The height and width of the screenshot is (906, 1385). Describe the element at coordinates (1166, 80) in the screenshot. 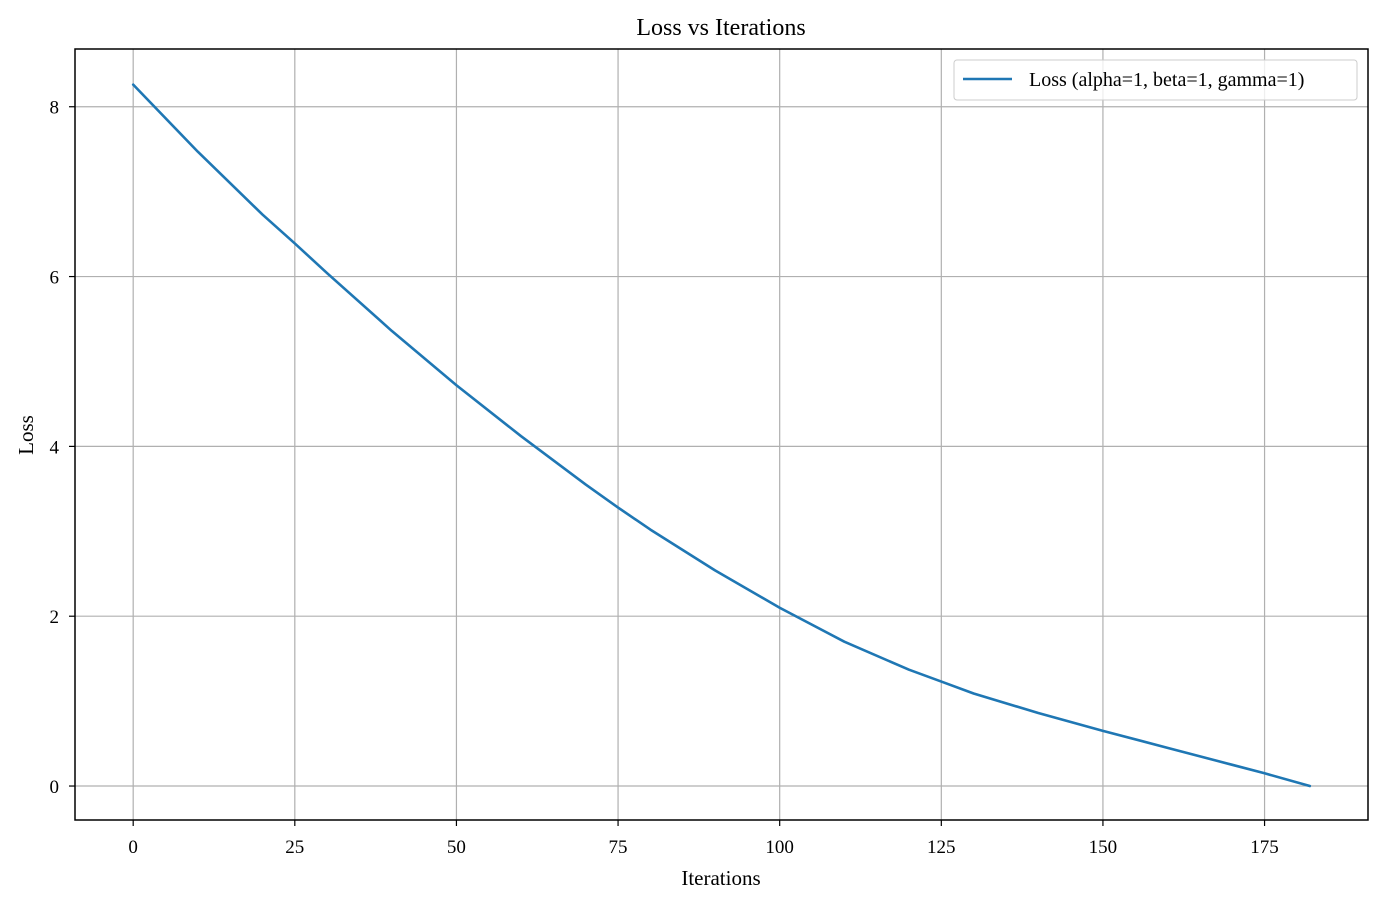

I see `legend-label: Loss (alpha=1, beta=1, gamma=1)` at that location.